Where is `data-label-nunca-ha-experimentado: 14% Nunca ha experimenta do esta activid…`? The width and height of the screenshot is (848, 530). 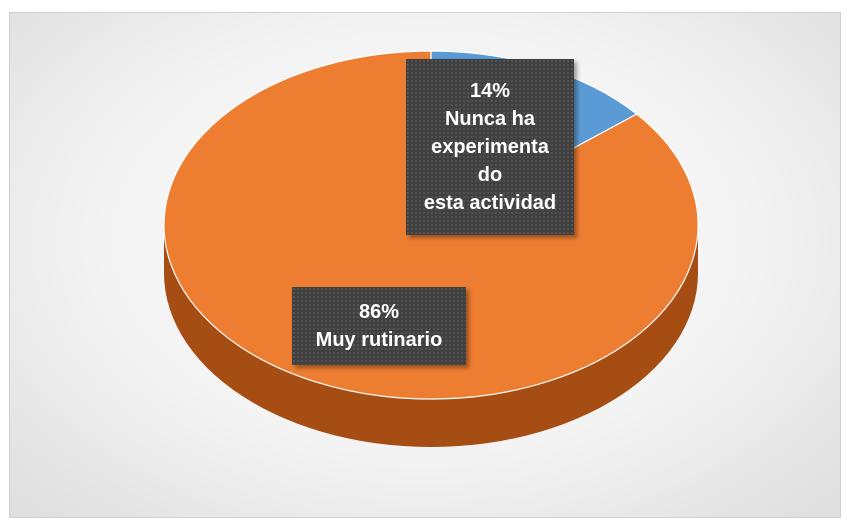 data-label-nunca-ha-experimentado: 14% Nunca ha experimenta do esta activid… is located at coordinates (490, 147).